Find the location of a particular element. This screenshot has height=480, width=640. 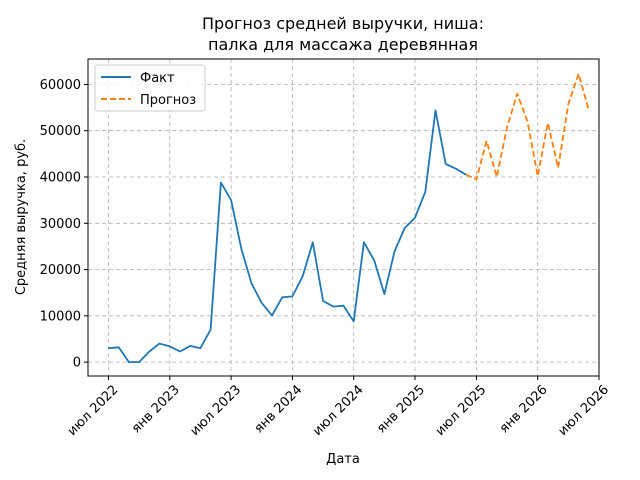

x-tick-label: янв 2023 is located at coordinates (156, 409).